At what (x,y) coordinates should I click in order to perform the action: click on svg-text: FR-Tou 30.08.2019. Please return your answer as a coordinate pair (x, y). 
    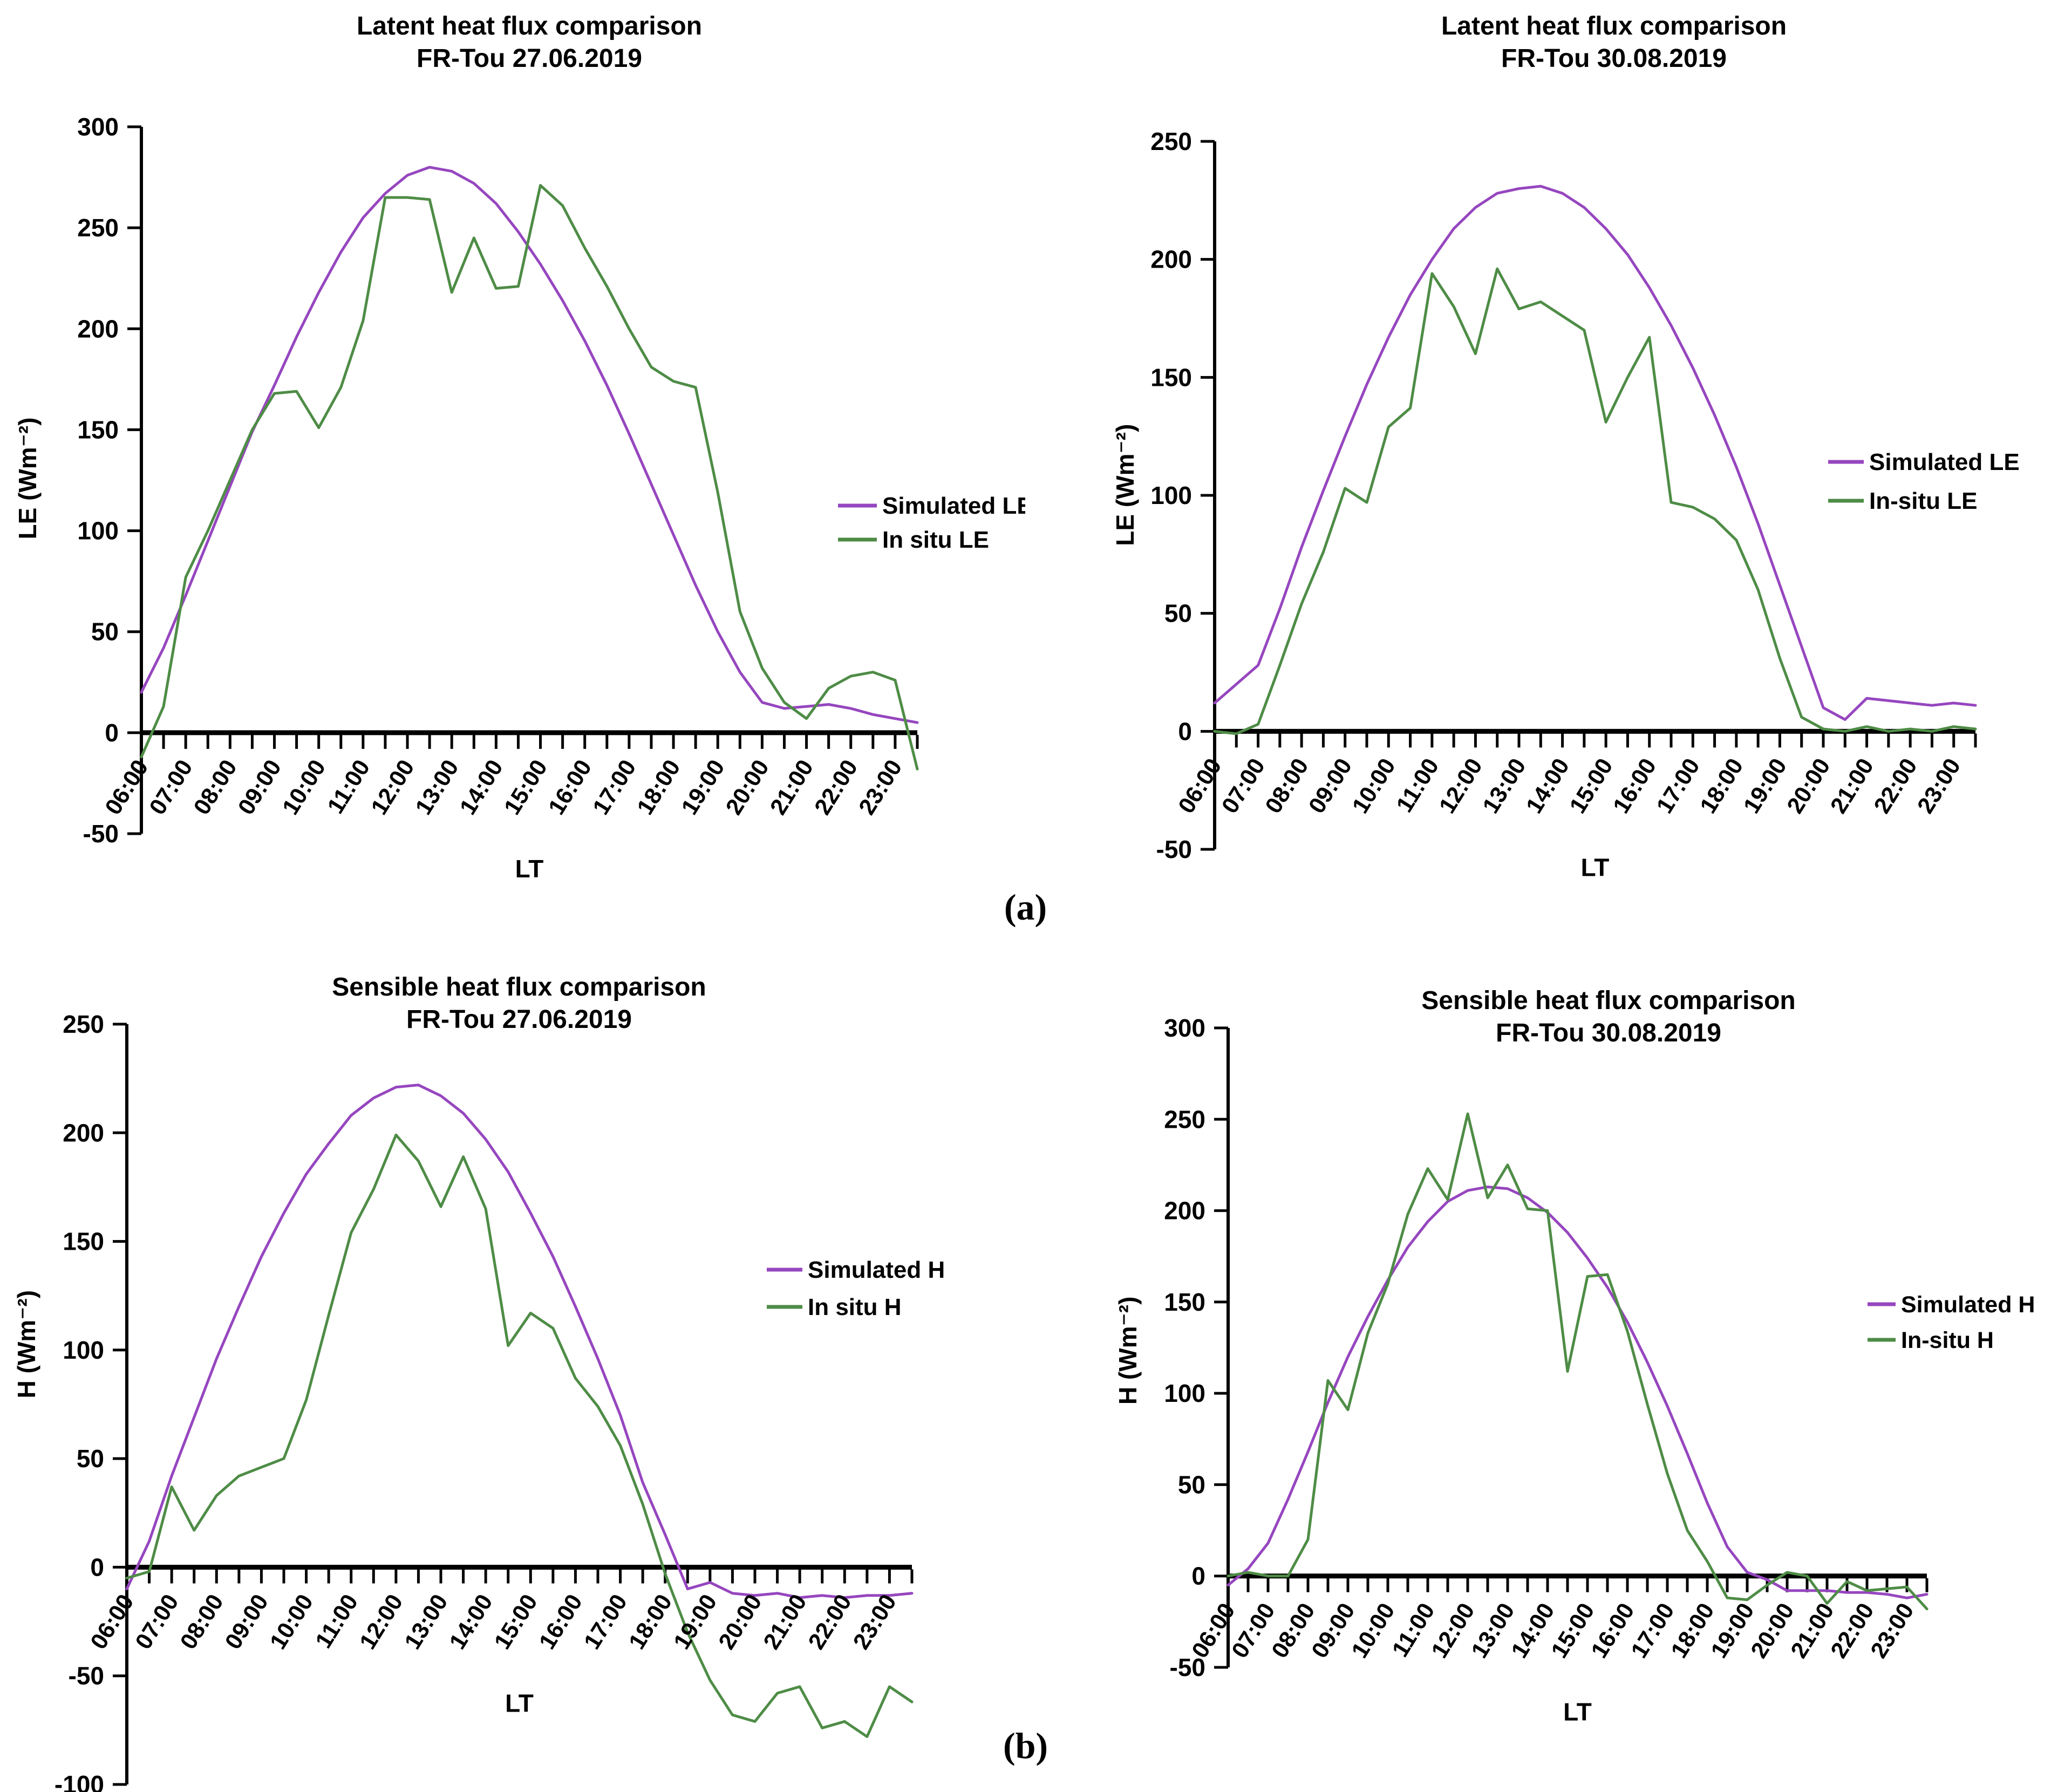
    Looking at the image, I should click on (1614, 59).